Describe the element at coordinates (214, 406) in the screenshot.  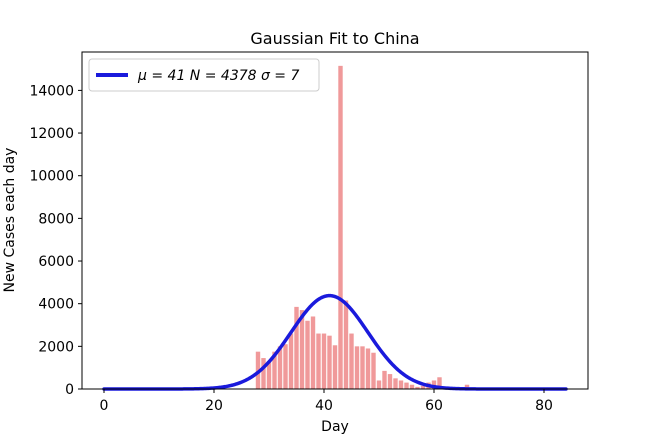
I see `x-tick-label: 20` at that location.